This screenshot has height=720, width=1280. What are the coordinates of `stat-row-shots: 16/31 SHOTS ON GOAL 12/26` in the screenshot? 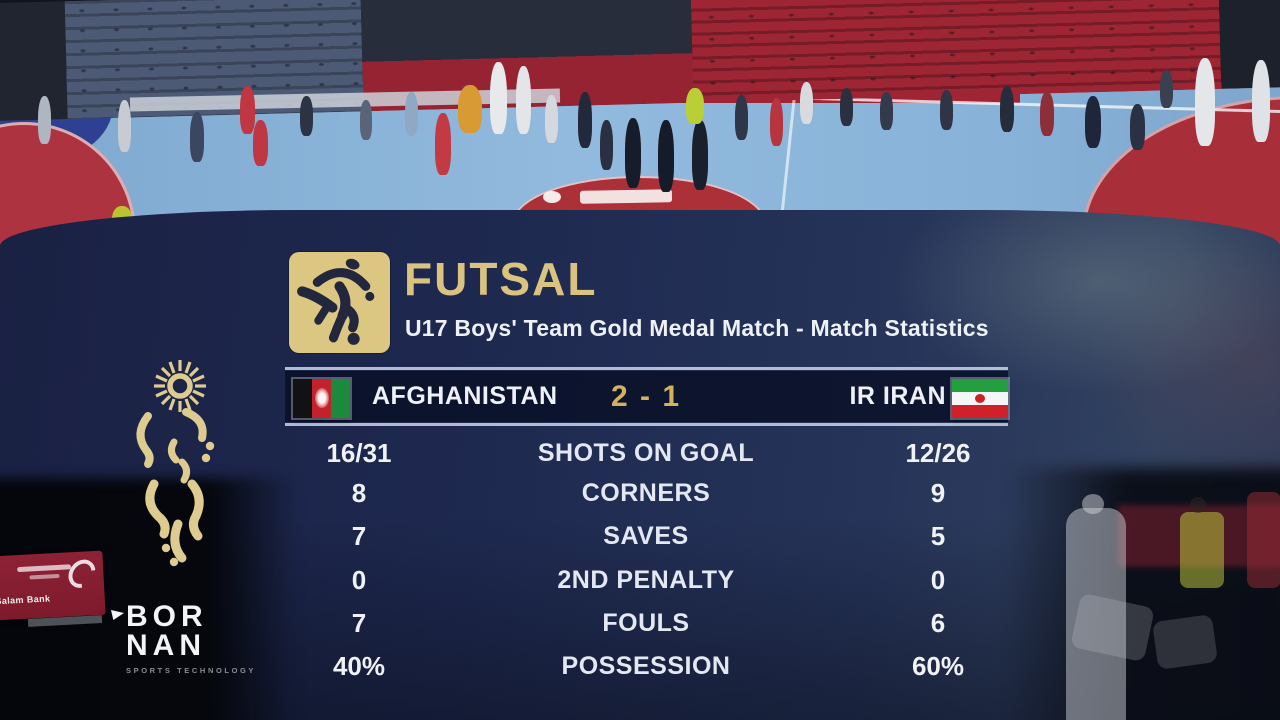 It's located at (649, 453).